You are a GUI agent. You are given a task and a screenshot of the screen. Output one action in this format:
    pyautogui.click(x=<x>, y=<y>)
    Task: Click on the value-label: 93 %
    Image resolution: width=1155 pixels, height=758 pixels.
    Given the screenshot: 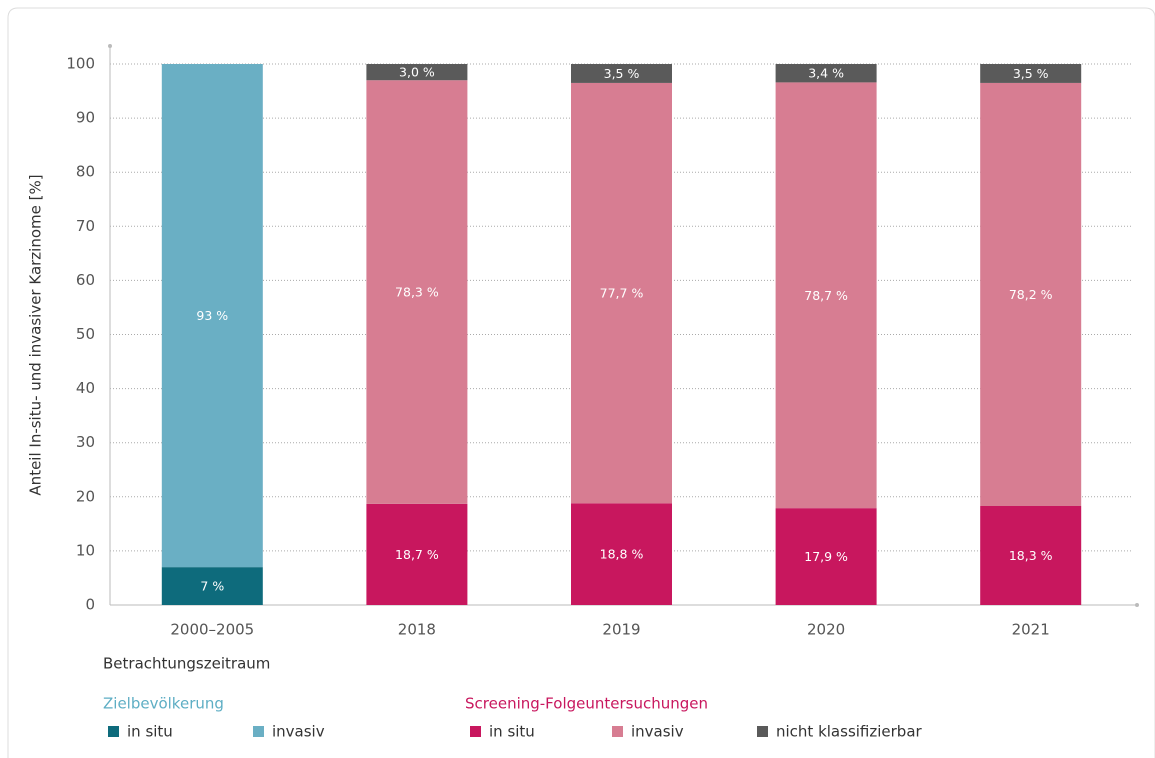 What is the action you would take?
    pyautogui.click(x=212, y=315)
    